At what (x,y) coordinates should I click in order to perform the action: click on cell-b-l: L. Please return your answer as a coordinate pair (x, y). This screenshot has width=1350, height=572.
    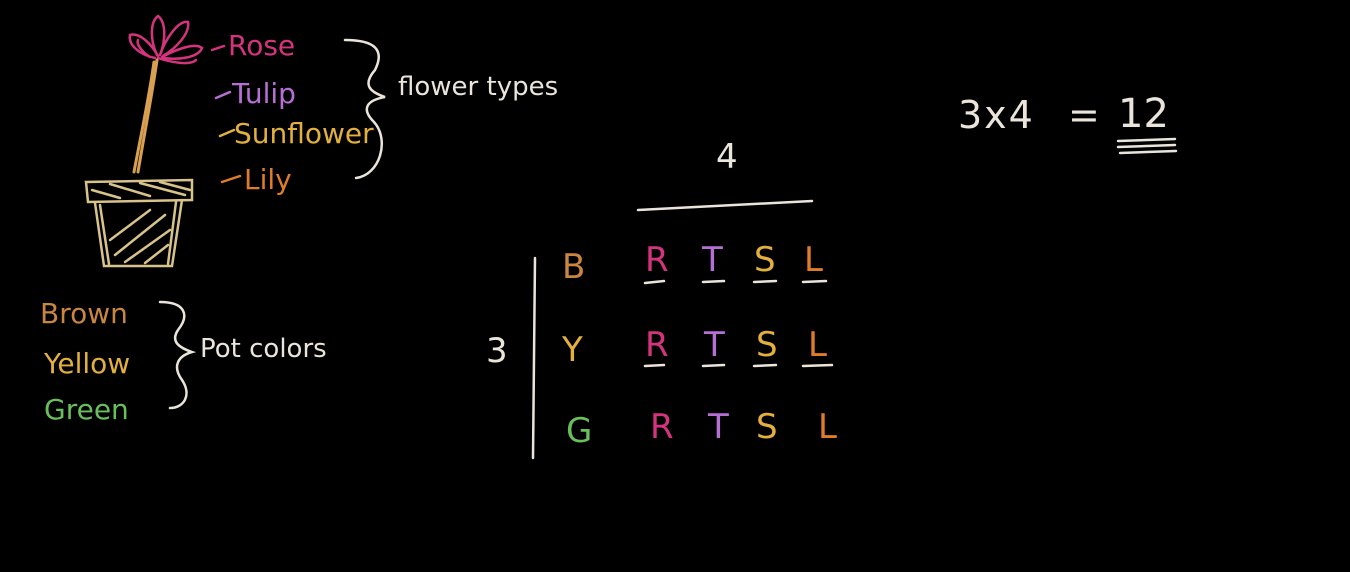
    Looking at the image, I should click on (813, 260).